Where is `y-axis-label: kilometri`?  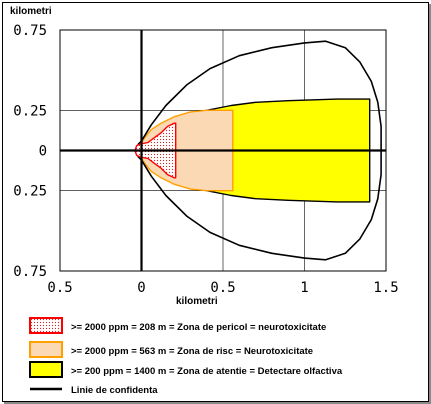 y-axis-label: kilometri is located at coordinates (31, 11).